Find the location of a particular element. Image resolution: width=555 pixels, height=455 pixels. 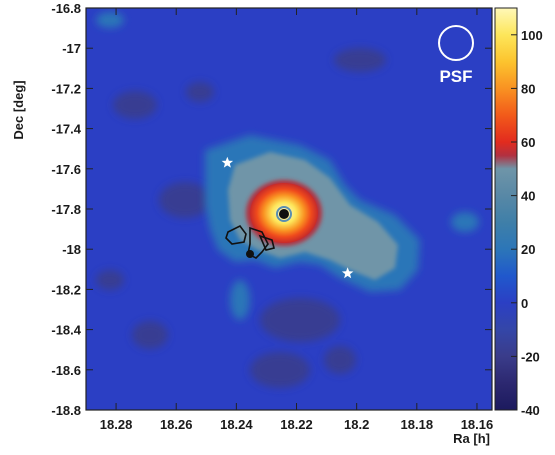

x-tick-label: 18.18 is located at coordinates (417, 424).